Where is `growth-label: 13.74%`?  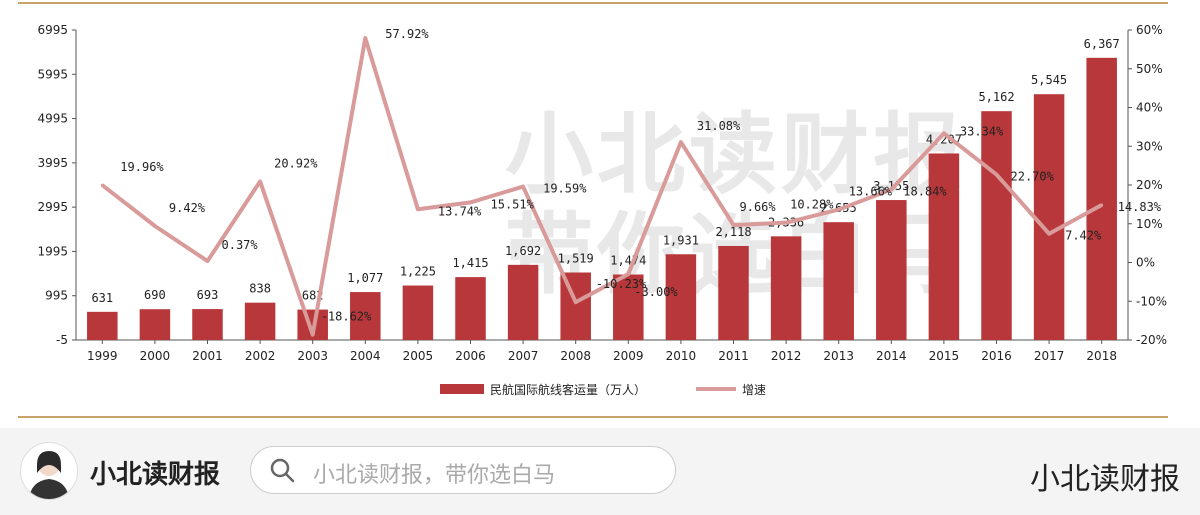
growth-label: 13.74% is located at coordinates (460, 211).